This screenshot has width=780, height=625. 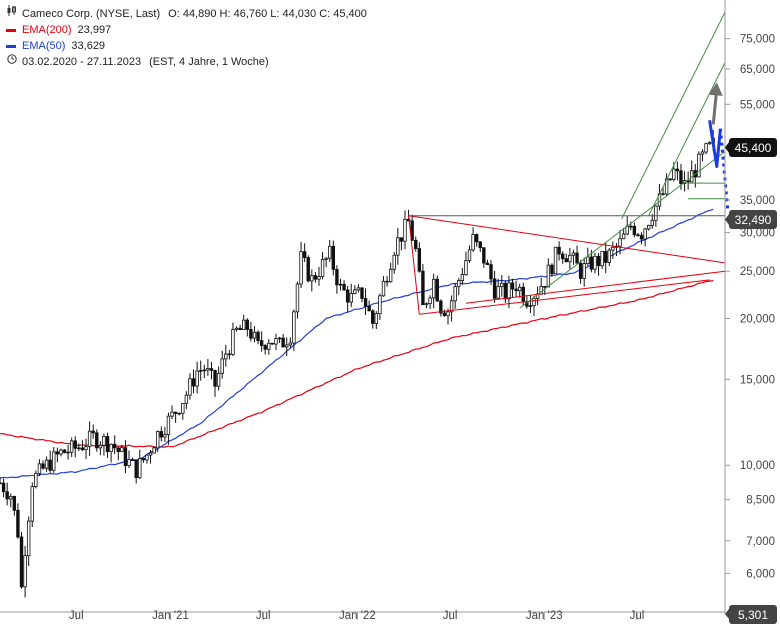 What do you see at coordinates (760, 501) in the screenshot?
I see `y-tick-label: 8,500` at bounding box center [760, 501].